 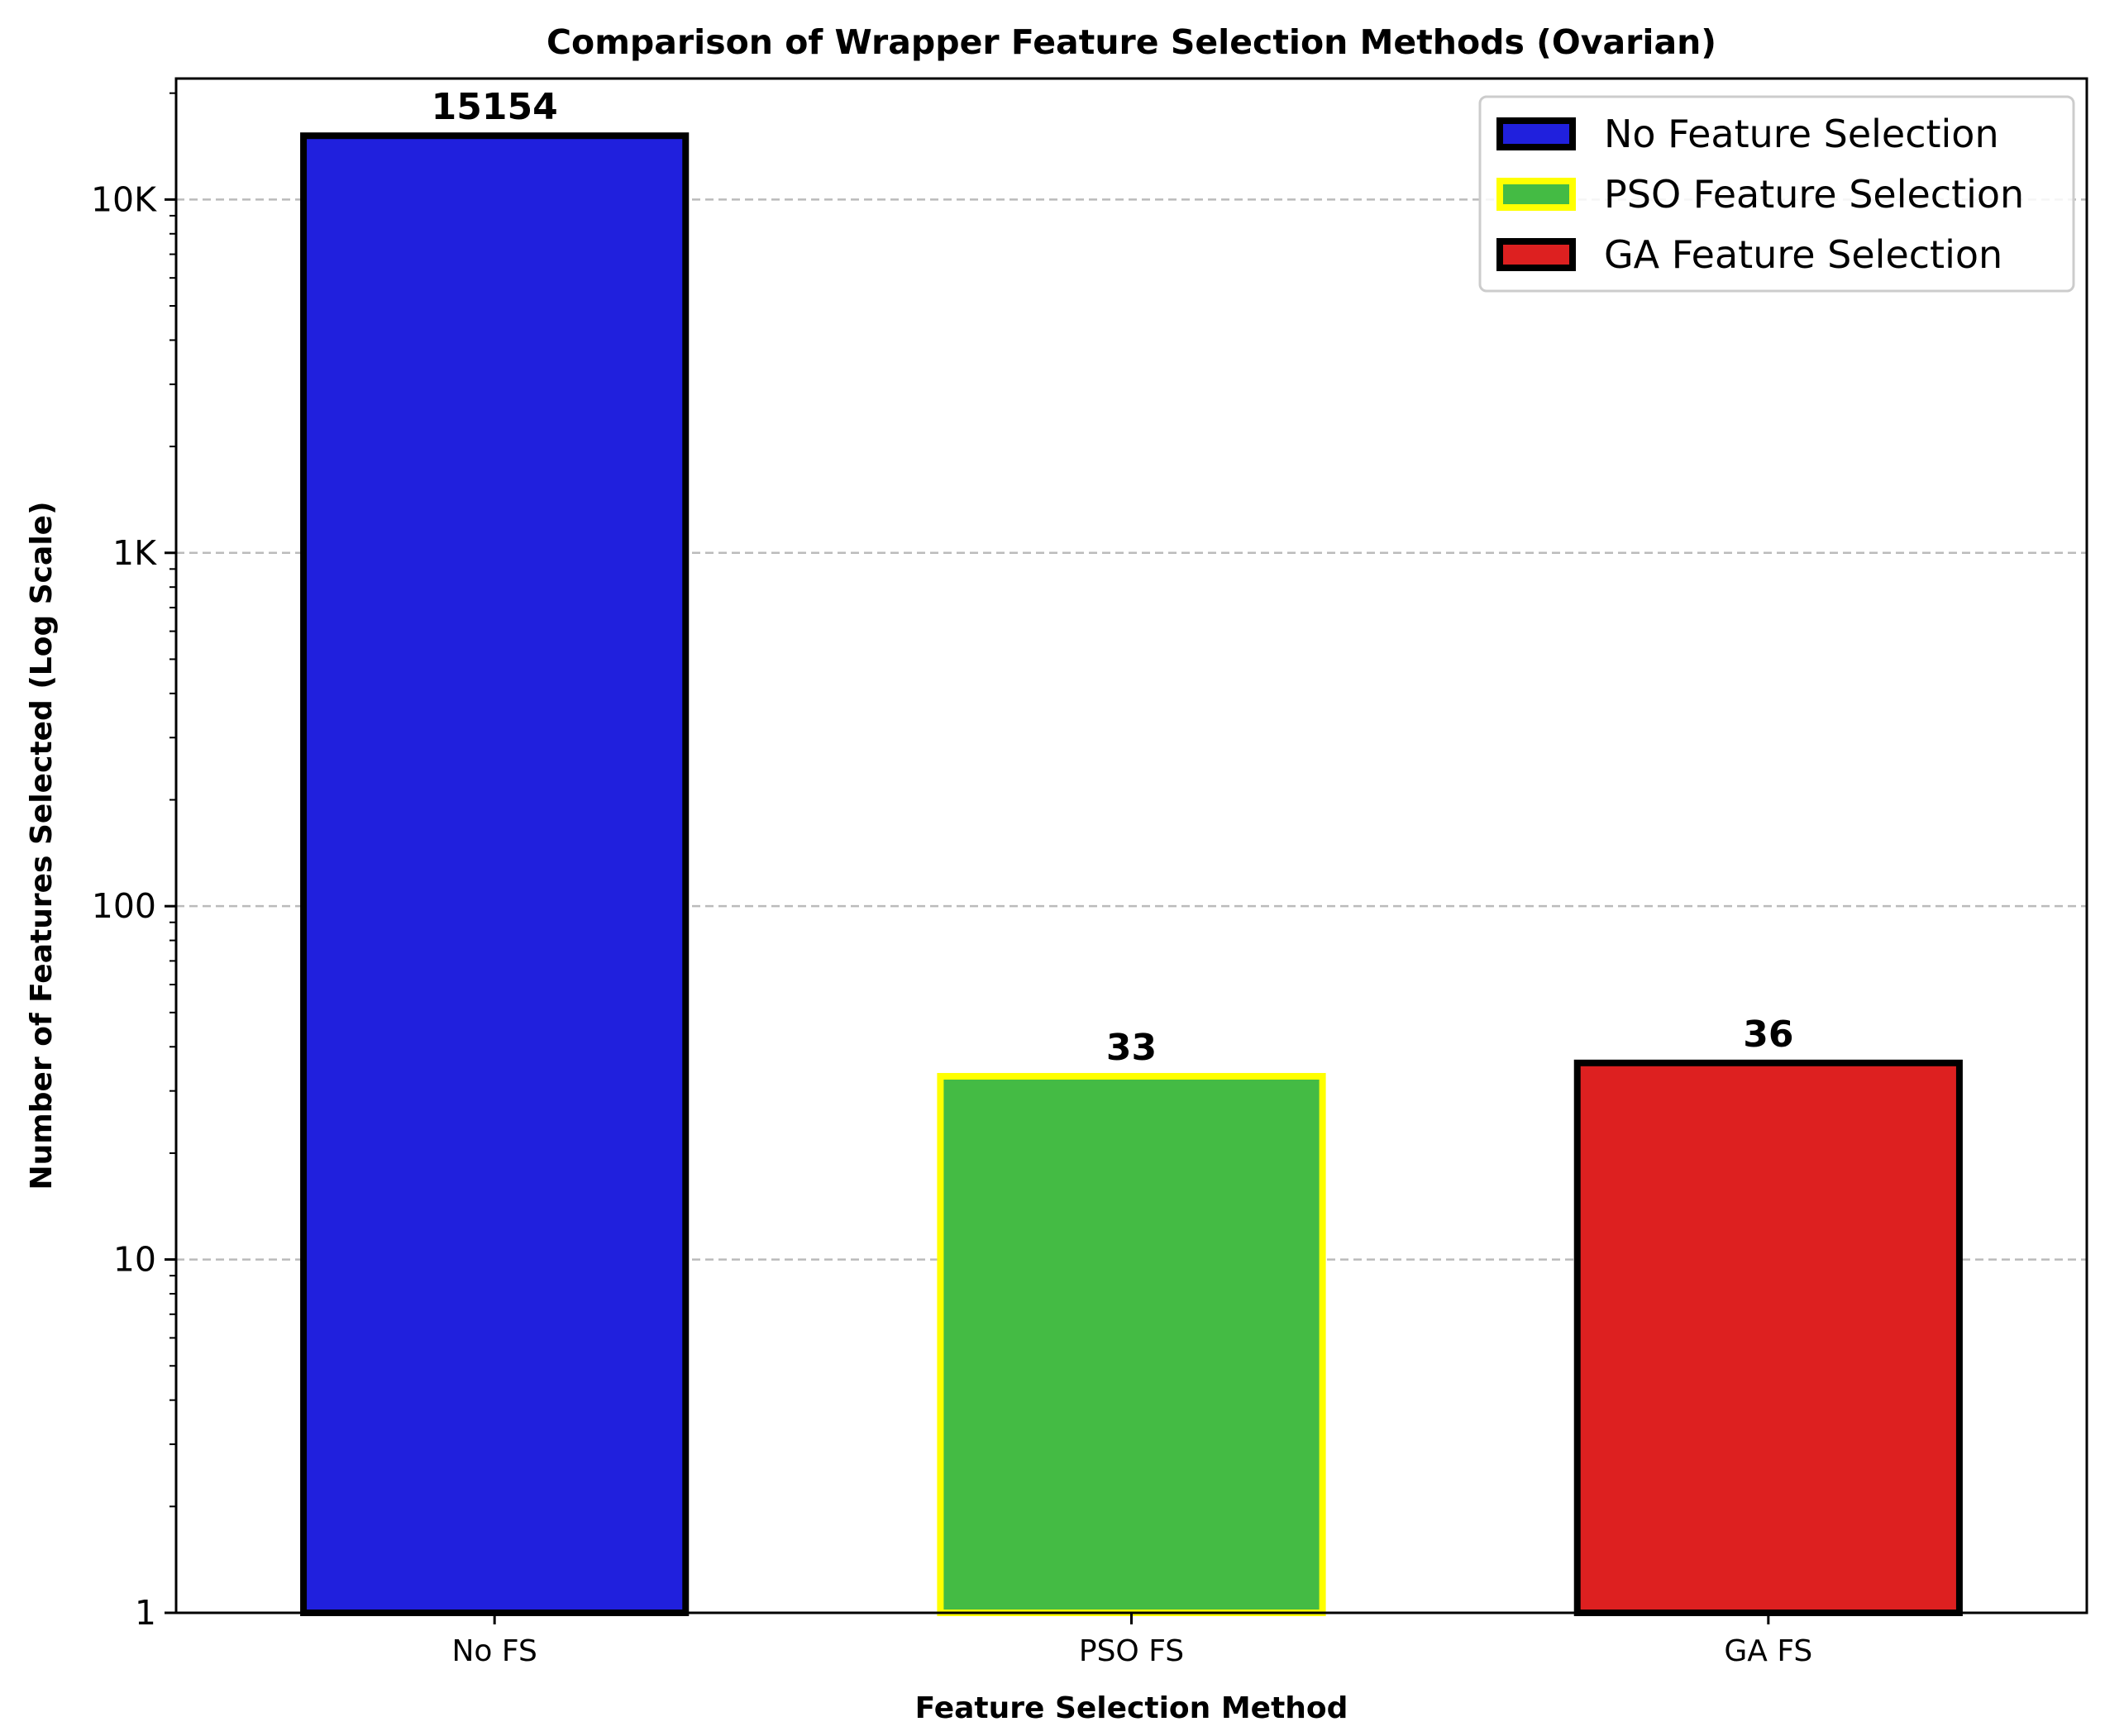 What do you see at coordinates (495, 107) in the screenshot?
I see `bar-value-label: 15154` at bounding box center [495, 107].